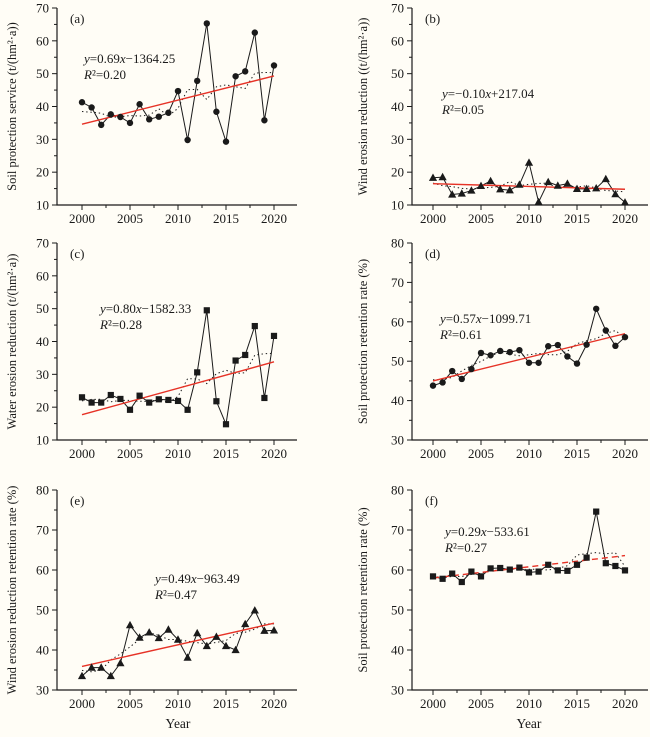  I want to click on trend-line, so click(178, 645).